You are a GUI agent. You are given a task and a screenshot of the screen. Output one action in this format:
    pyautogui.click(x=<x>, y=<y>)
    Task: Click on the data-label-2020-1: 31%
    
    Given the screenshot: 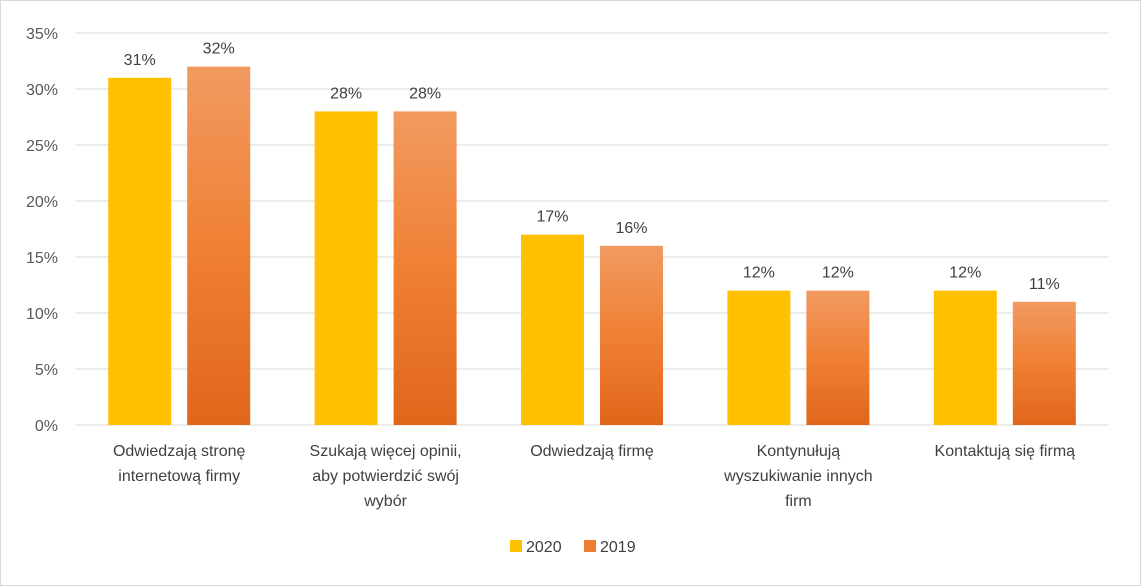 What is the action you would take?
    pyautogui.click(x=140, y=60)
    